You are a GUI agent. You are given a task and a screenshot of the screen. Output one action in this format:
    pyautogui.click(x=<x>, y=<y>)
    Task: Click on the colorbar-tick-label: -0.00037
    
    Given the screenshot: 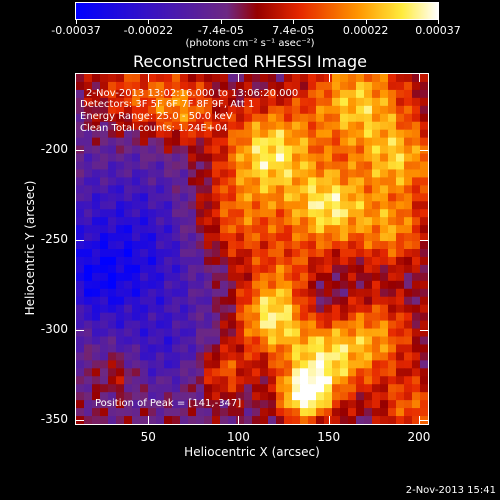 What is the action you would take?
    pyautogui.click(x=76, y=30)
    